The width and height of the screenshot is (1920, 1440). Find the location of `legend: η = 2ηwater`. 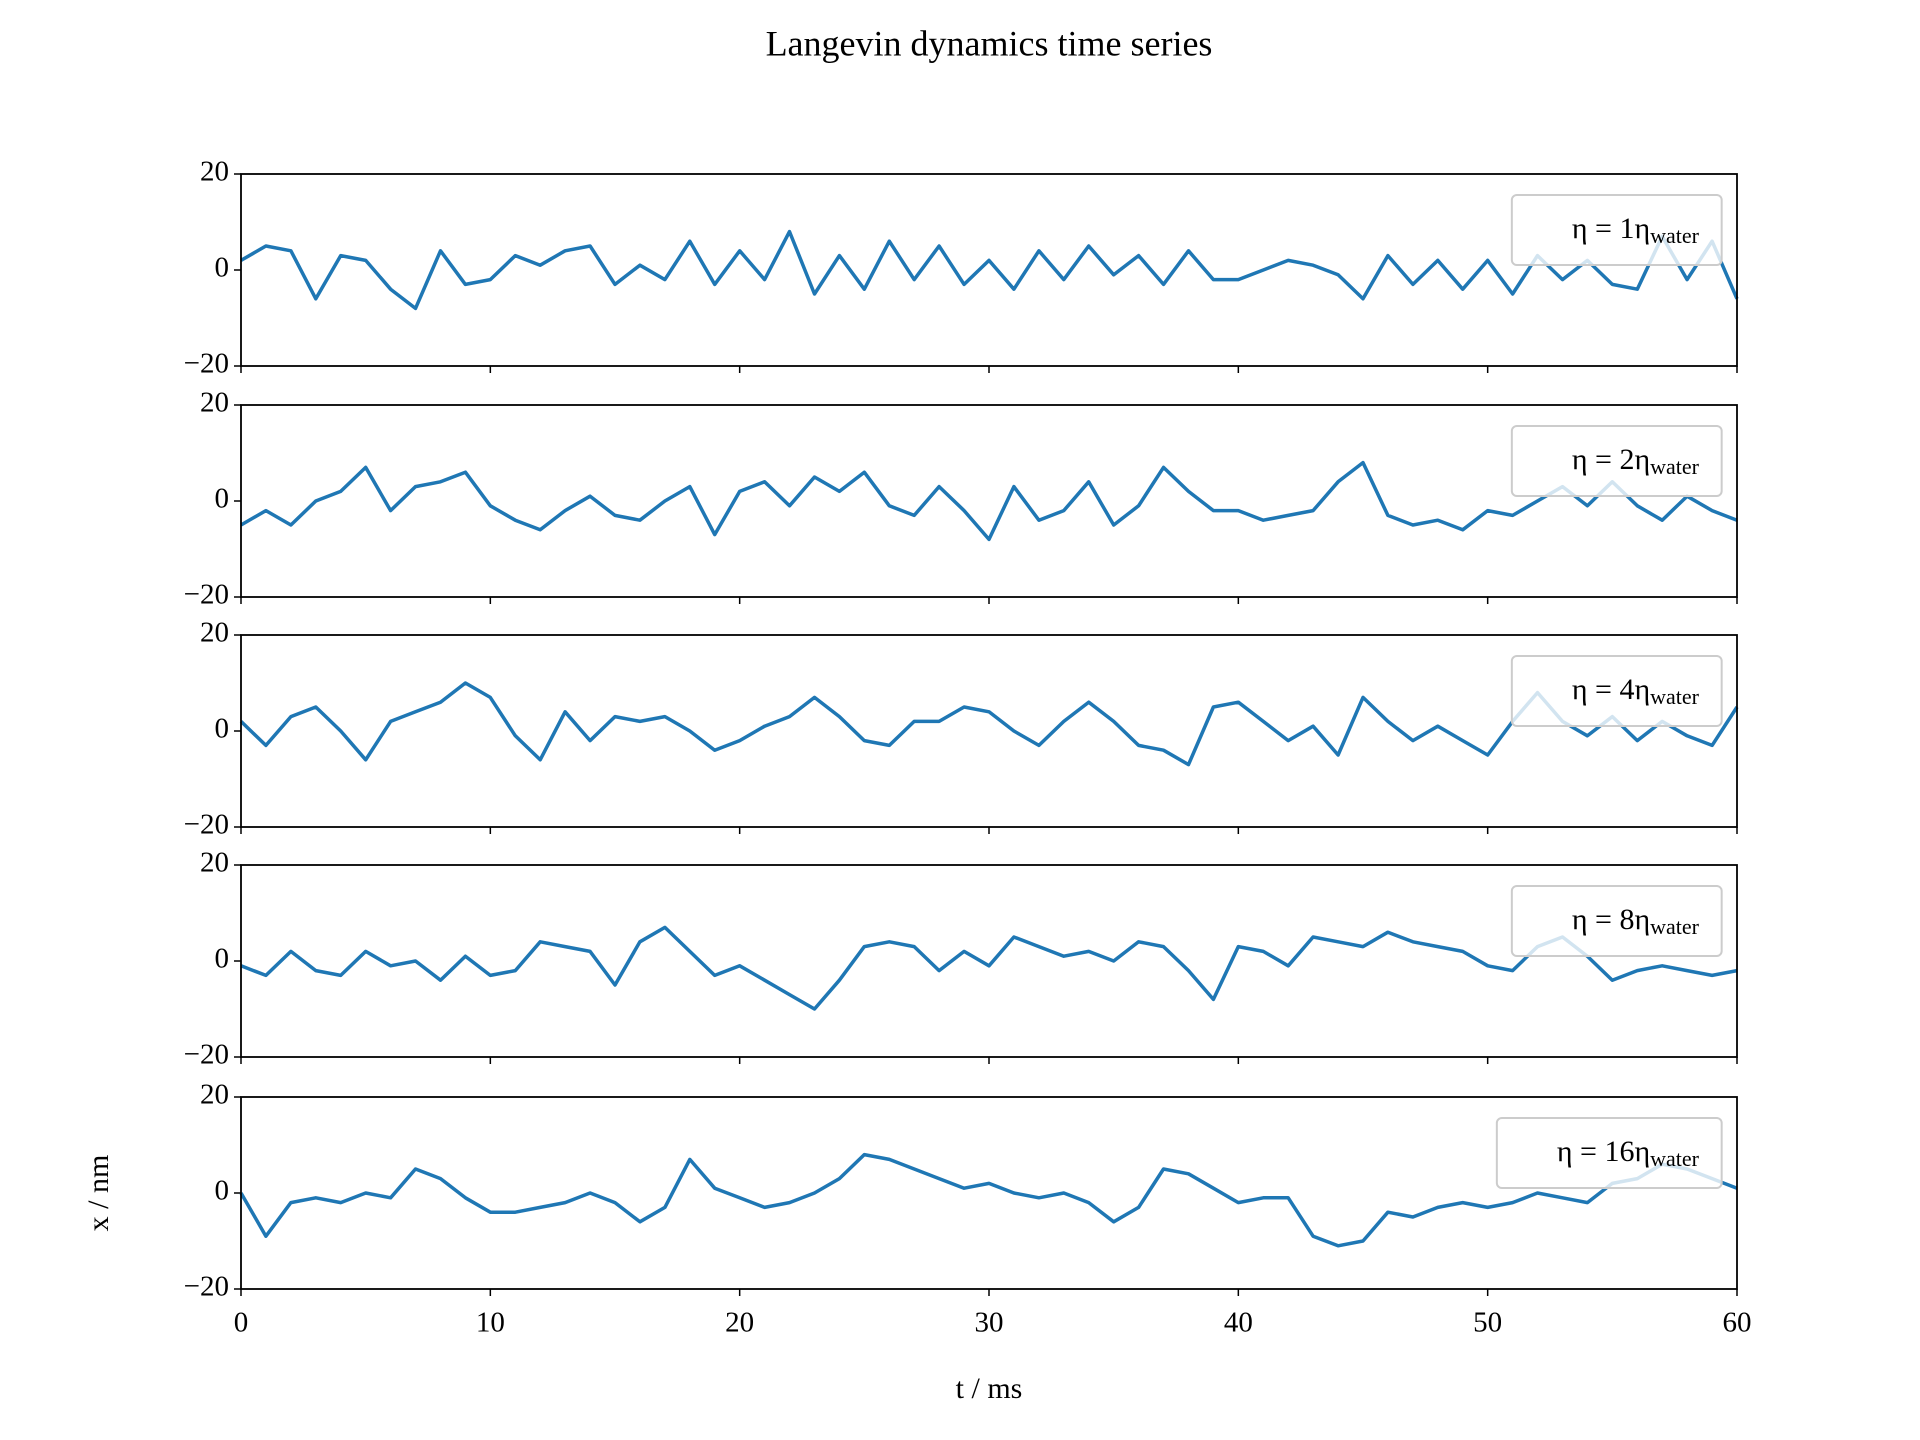

legend: η = 2ηwater is located at coordinates (1616, 461).